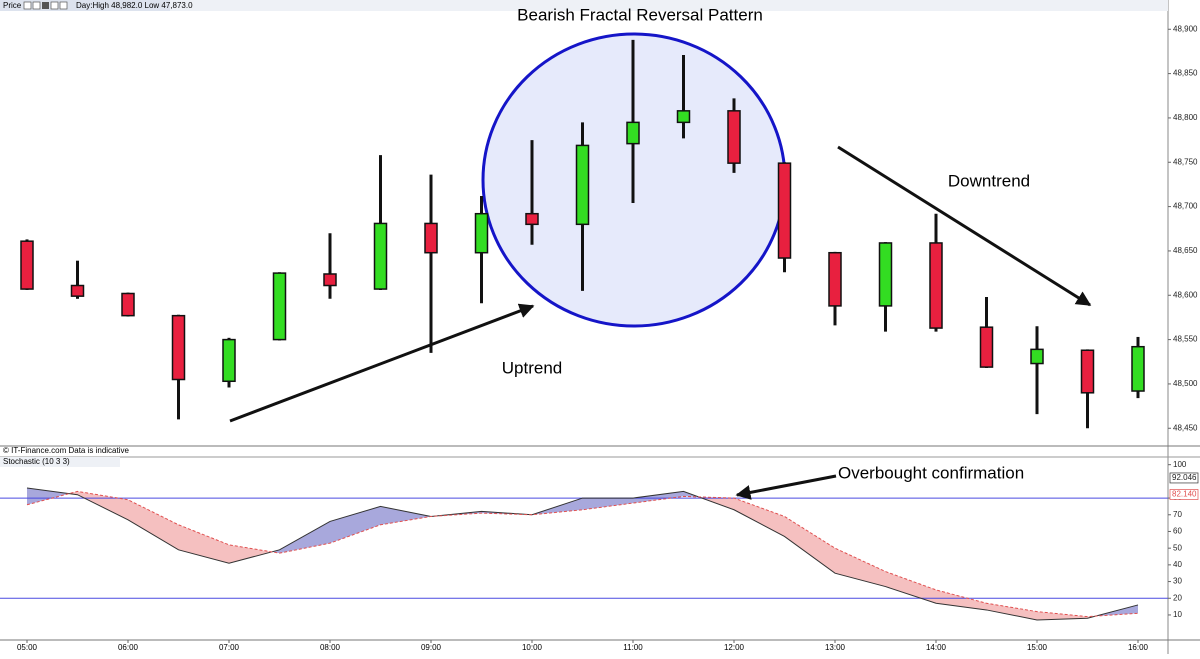 The image size is (1200, 659). I want to click on x-tick-label: 08:00, so click(330, 647).